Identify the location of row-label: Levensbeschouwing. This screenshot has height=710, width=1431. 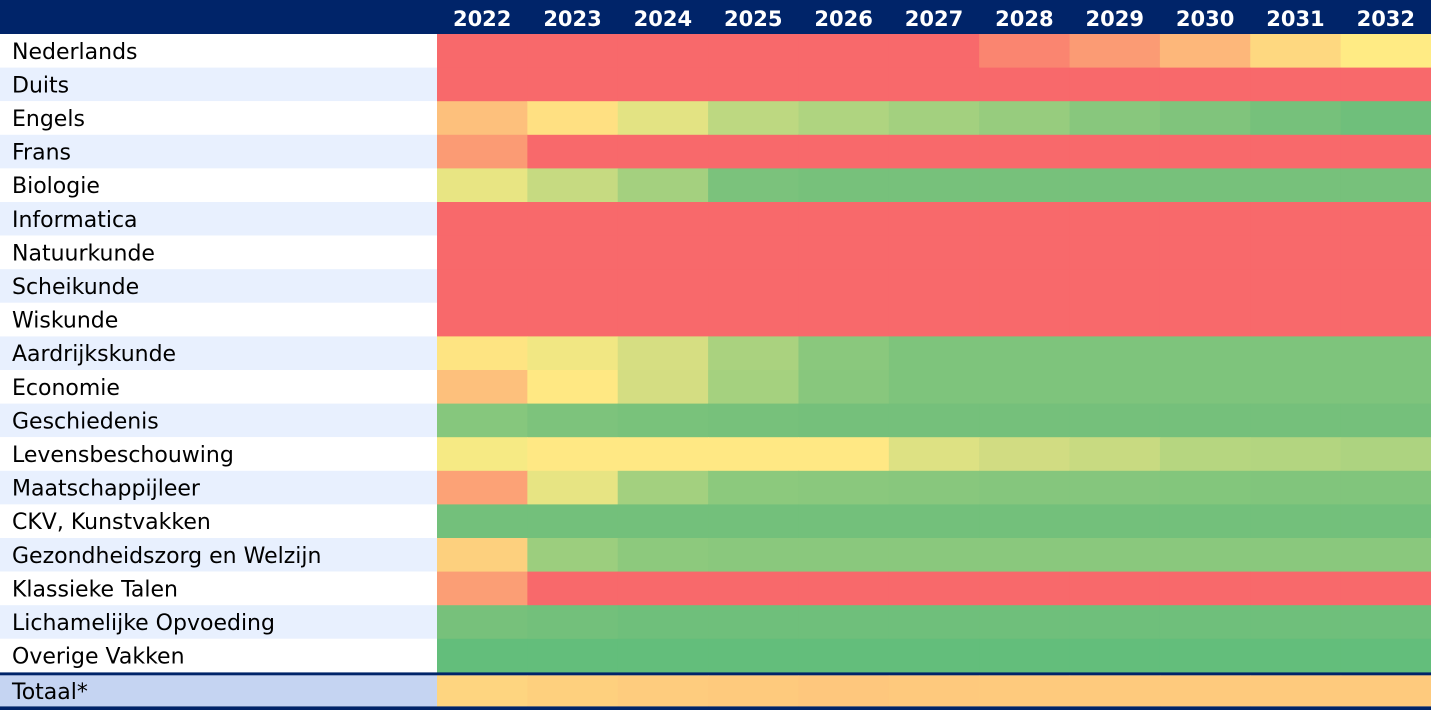
(123, 455).